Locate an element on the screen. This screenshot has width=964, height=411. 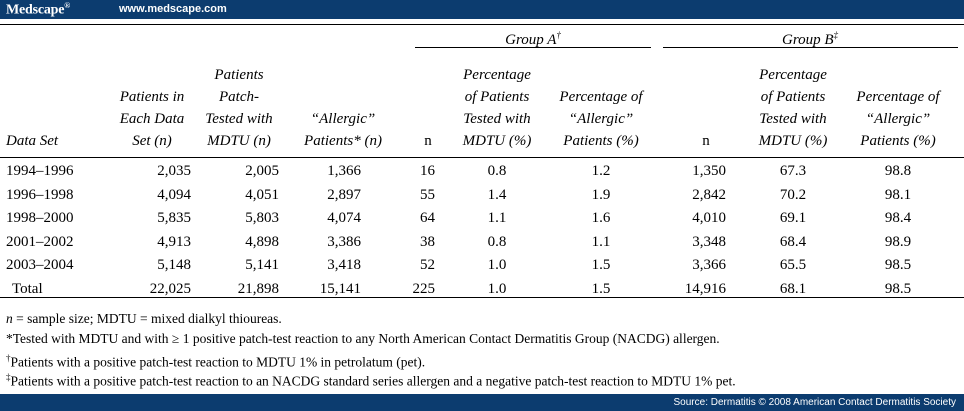
table-cell: 1.6 is located at coordinates (601, 218).